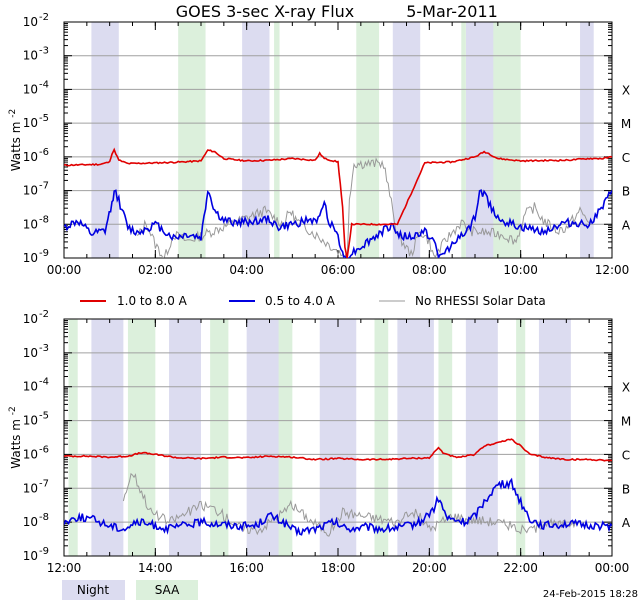 This screenshot has height=600, width=640. What do you see at coordinates (265, 11) in the screenshot?
I see `chart-title: GOES 3-sec X-ray Flux` at bounding box center [265, 11].